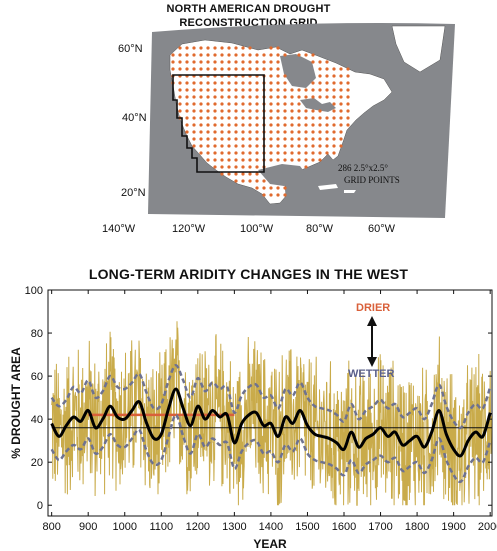 Image resolution: width=497 pixels, height=551 pixels. I want to click on lon-label-80: 80°W, so click(320, 229).